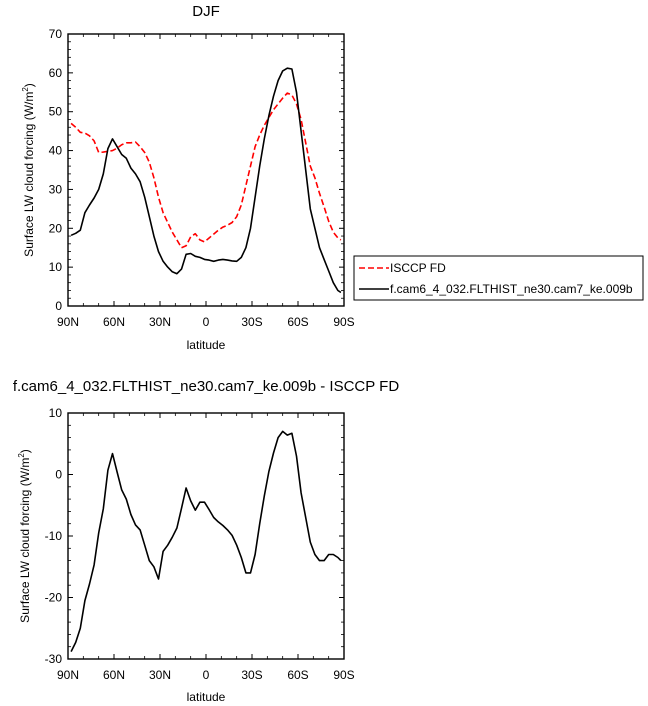 The image size is (648, 706). What do you see at coordinates (56, 228) in the screenshot?
I see `top-y-tick-label: 20` at bounding box center [56, 228].